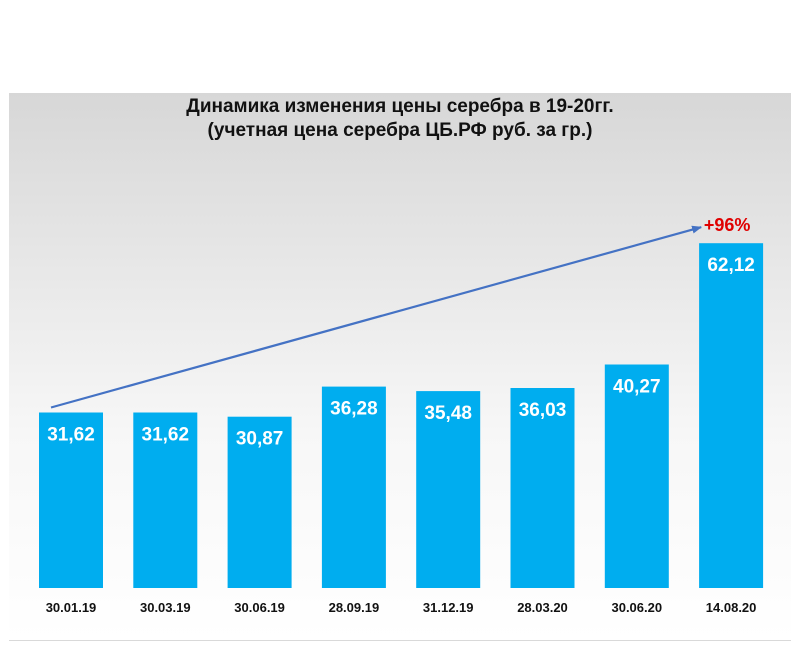 Image resolution: width=800 pixels, height=666 pixels. What do you see at coordinates (727, 225) in the screenshot?
I see `growth-percent-label: +96%` at bounding box center [727, 225].